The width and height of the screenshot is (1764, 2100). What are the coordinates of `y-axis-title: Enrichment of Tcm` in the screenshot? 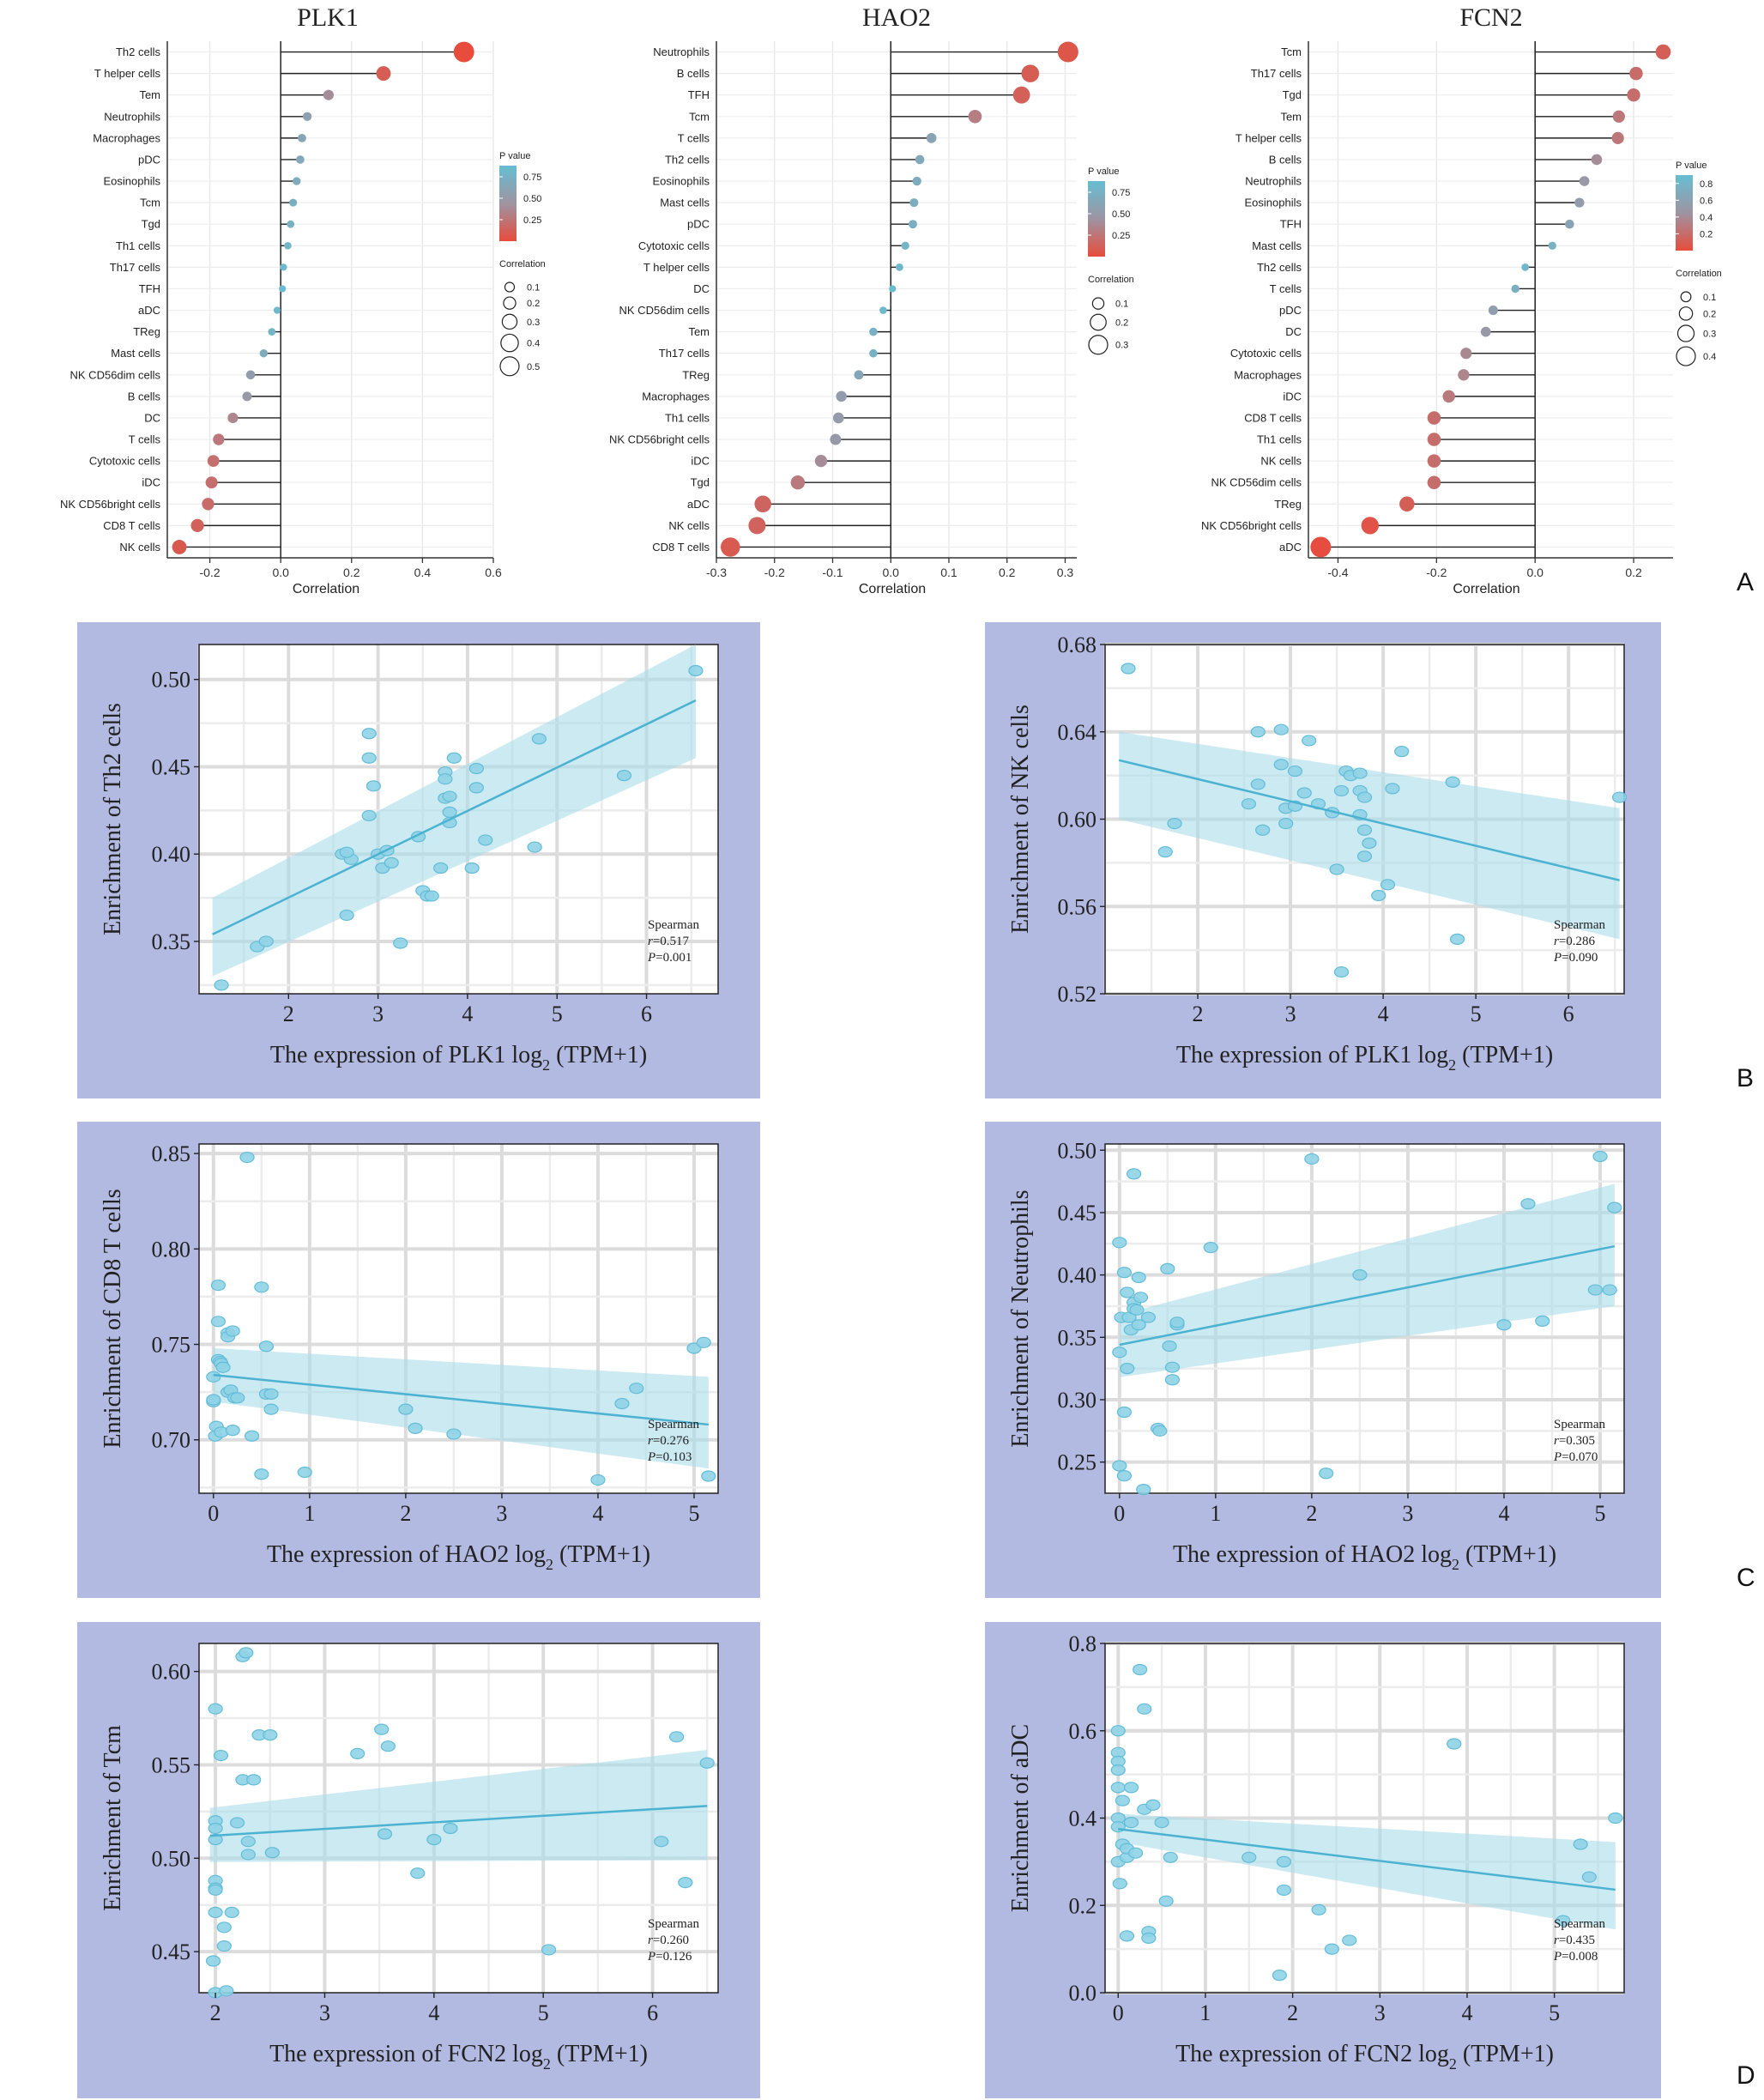 It's located at (113, 1818).